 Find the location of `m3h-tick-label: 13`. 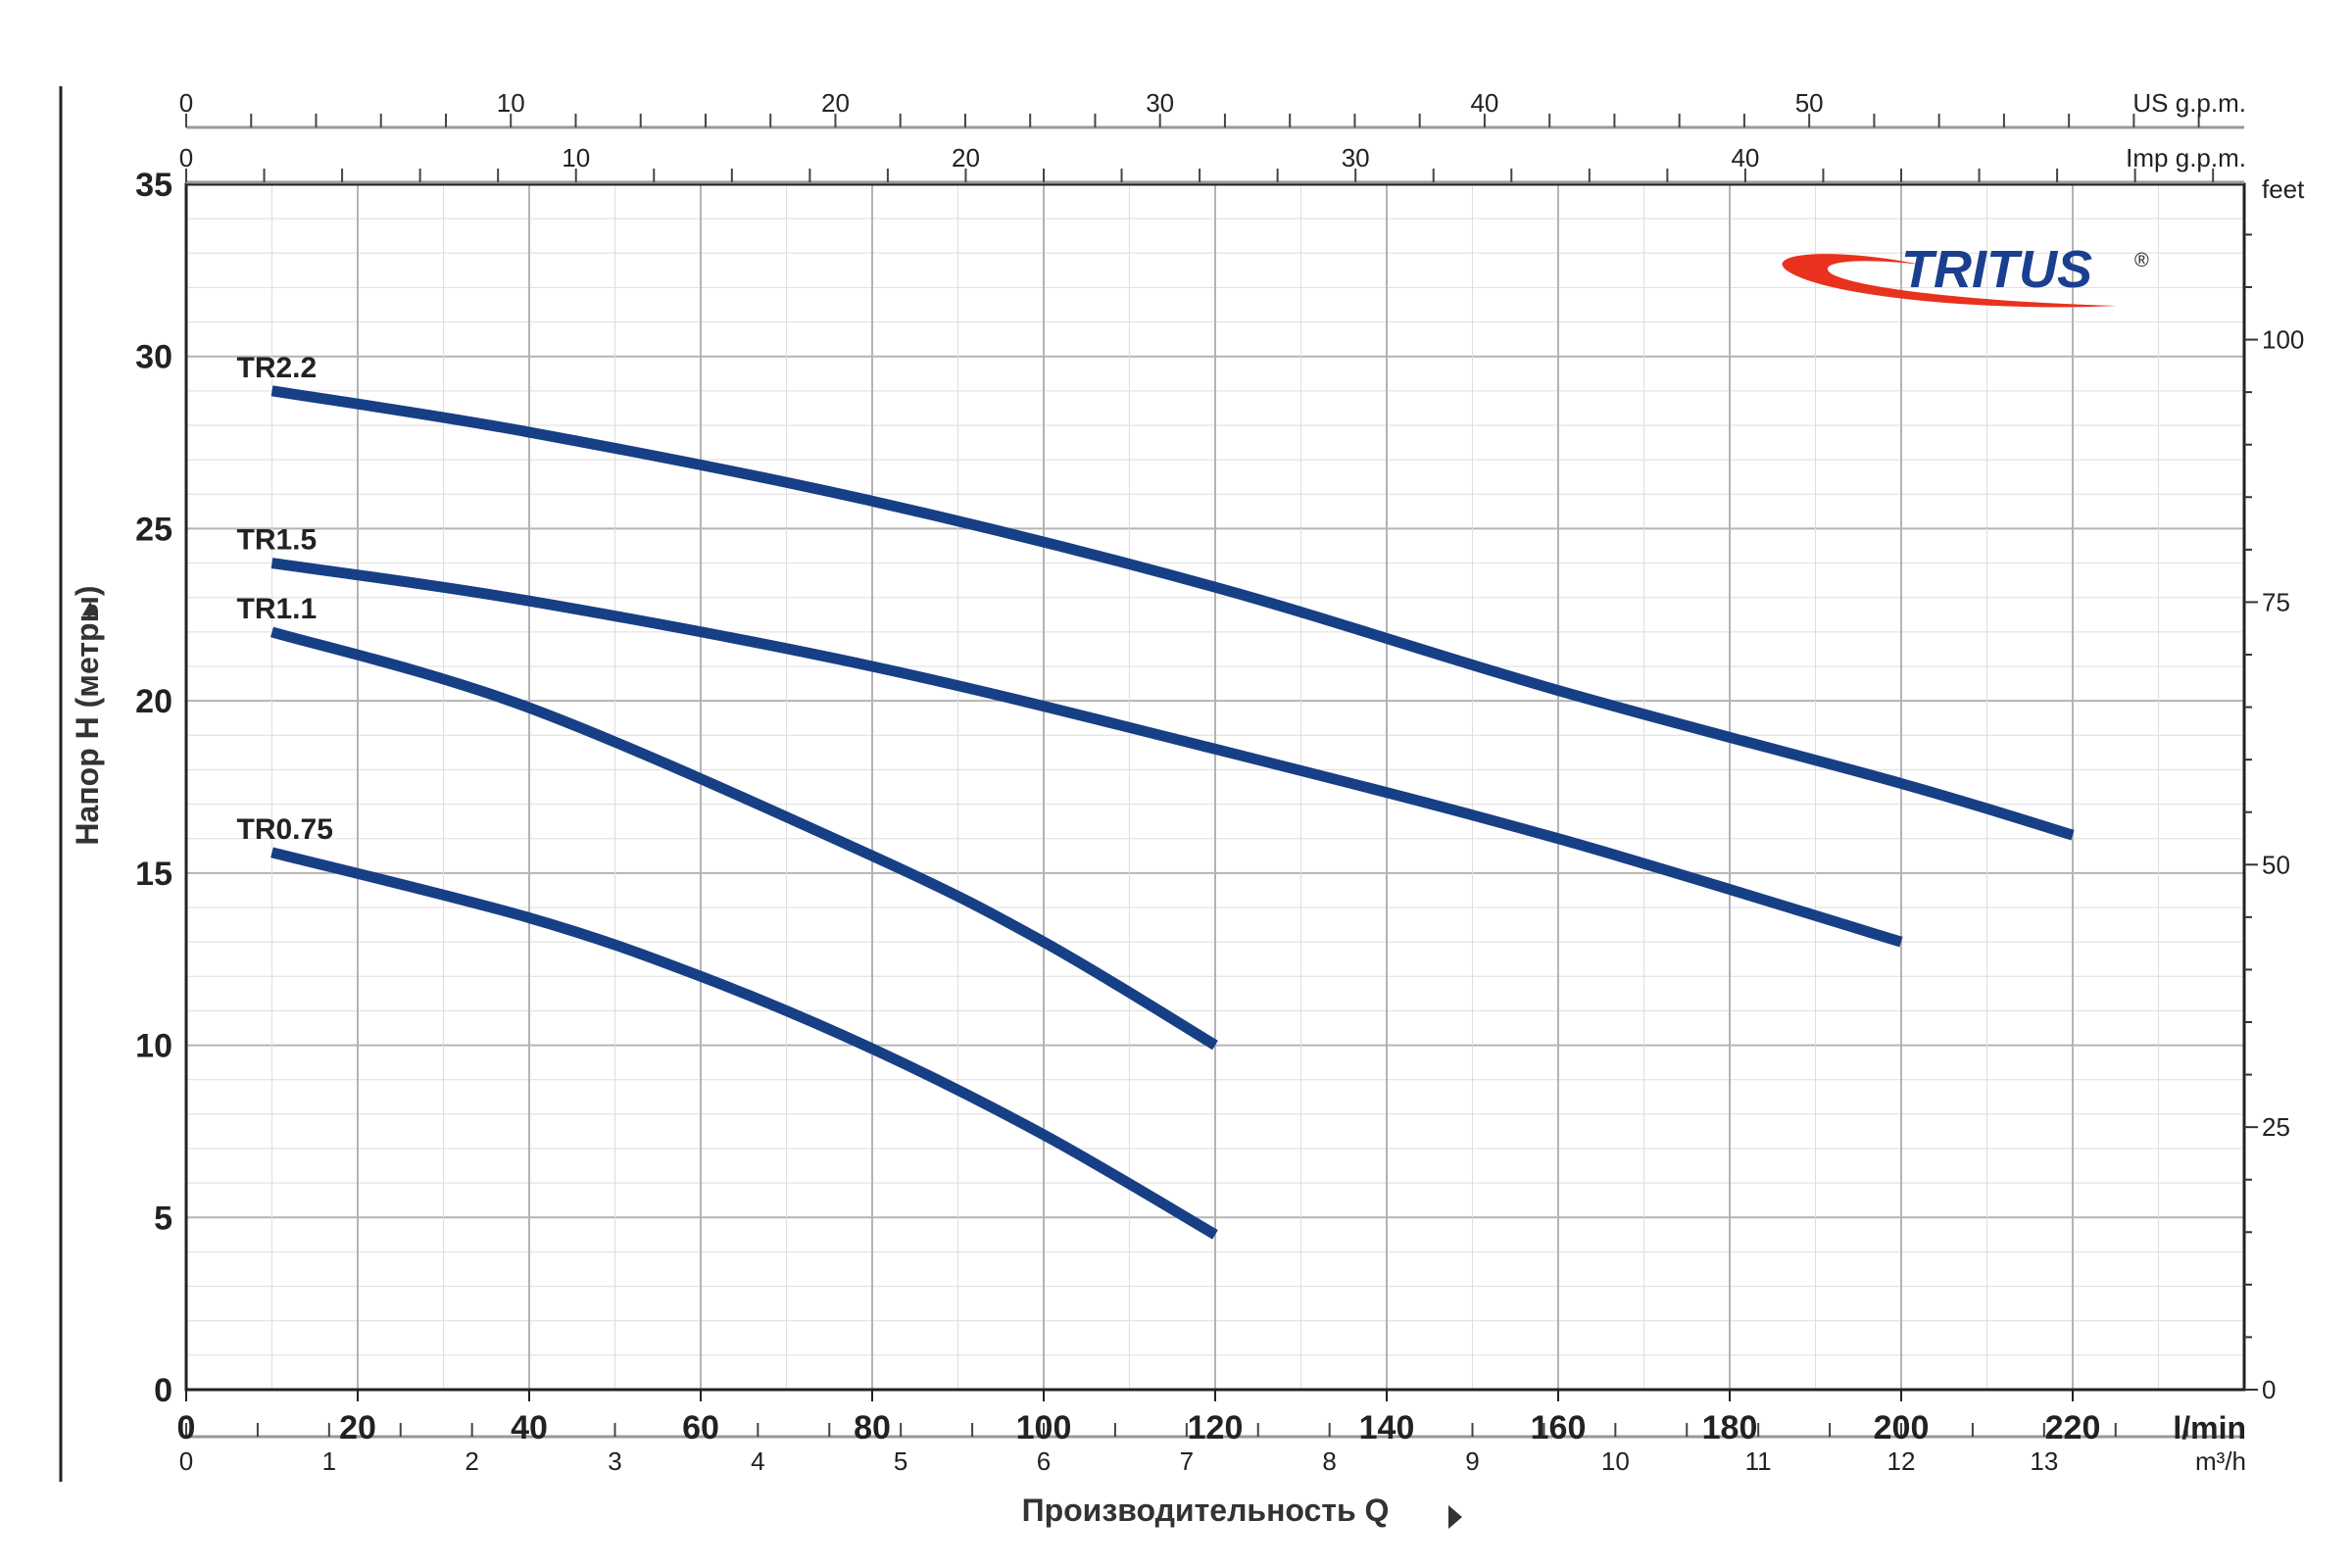

m3h-tick-label: 13 is located at coordinates (2044, 1461).